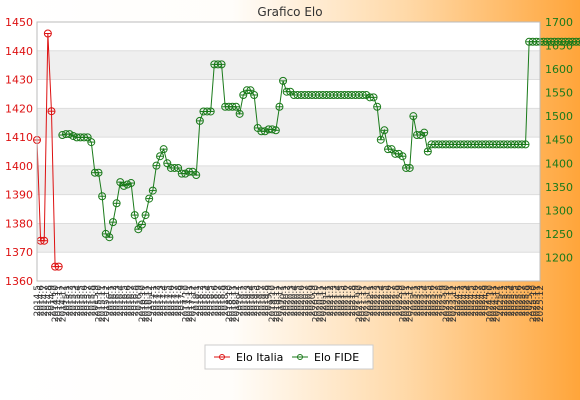  Describe the element at coordinates (342, 301) in the screenshot. I see `x-axis-tick-label: 2021.5` at that location.